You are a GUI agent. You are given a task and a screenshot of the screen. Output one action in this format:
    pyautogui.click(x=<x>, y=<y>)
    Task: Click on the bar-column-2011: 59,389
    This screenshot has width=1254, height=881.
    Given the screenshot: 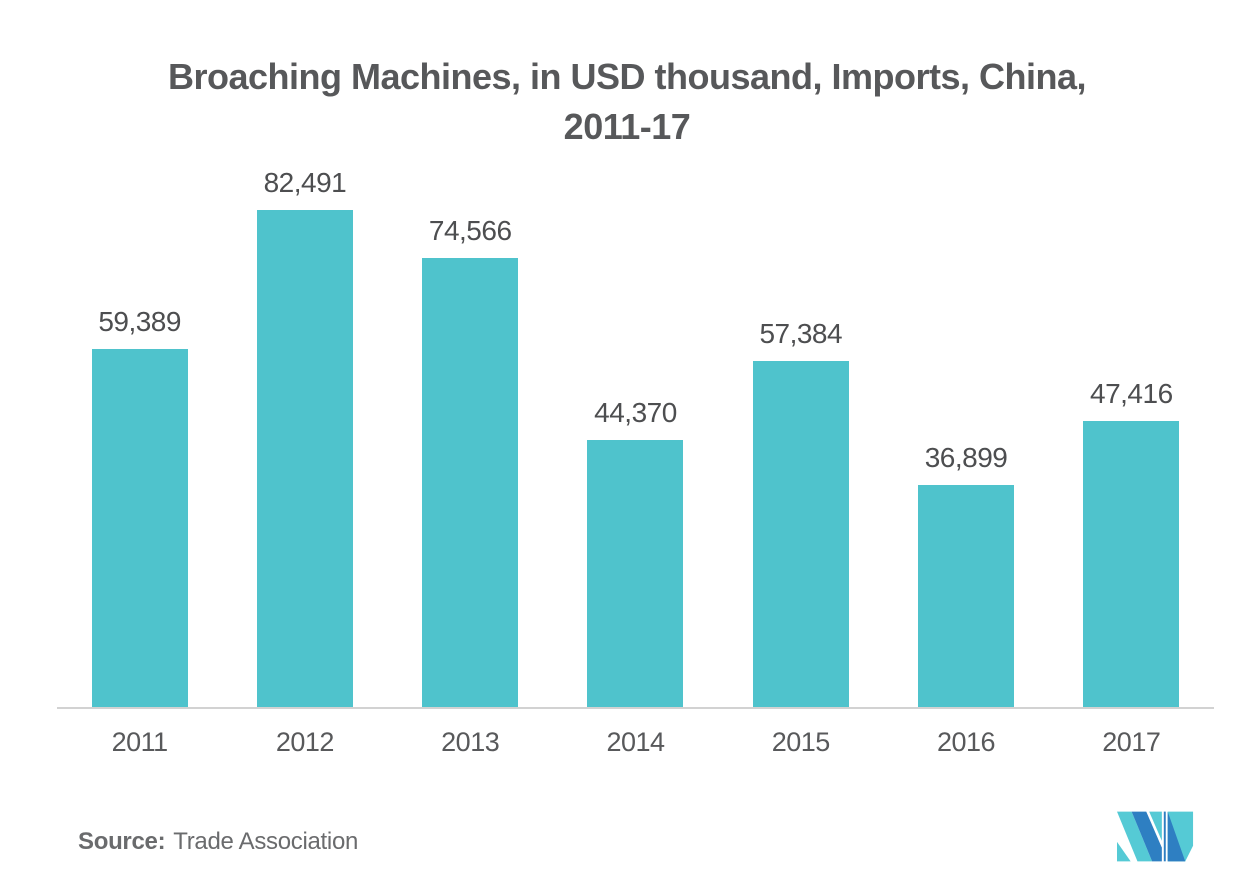 What is the action you would take?
    pyautogui.click(x=139, y=507)
    